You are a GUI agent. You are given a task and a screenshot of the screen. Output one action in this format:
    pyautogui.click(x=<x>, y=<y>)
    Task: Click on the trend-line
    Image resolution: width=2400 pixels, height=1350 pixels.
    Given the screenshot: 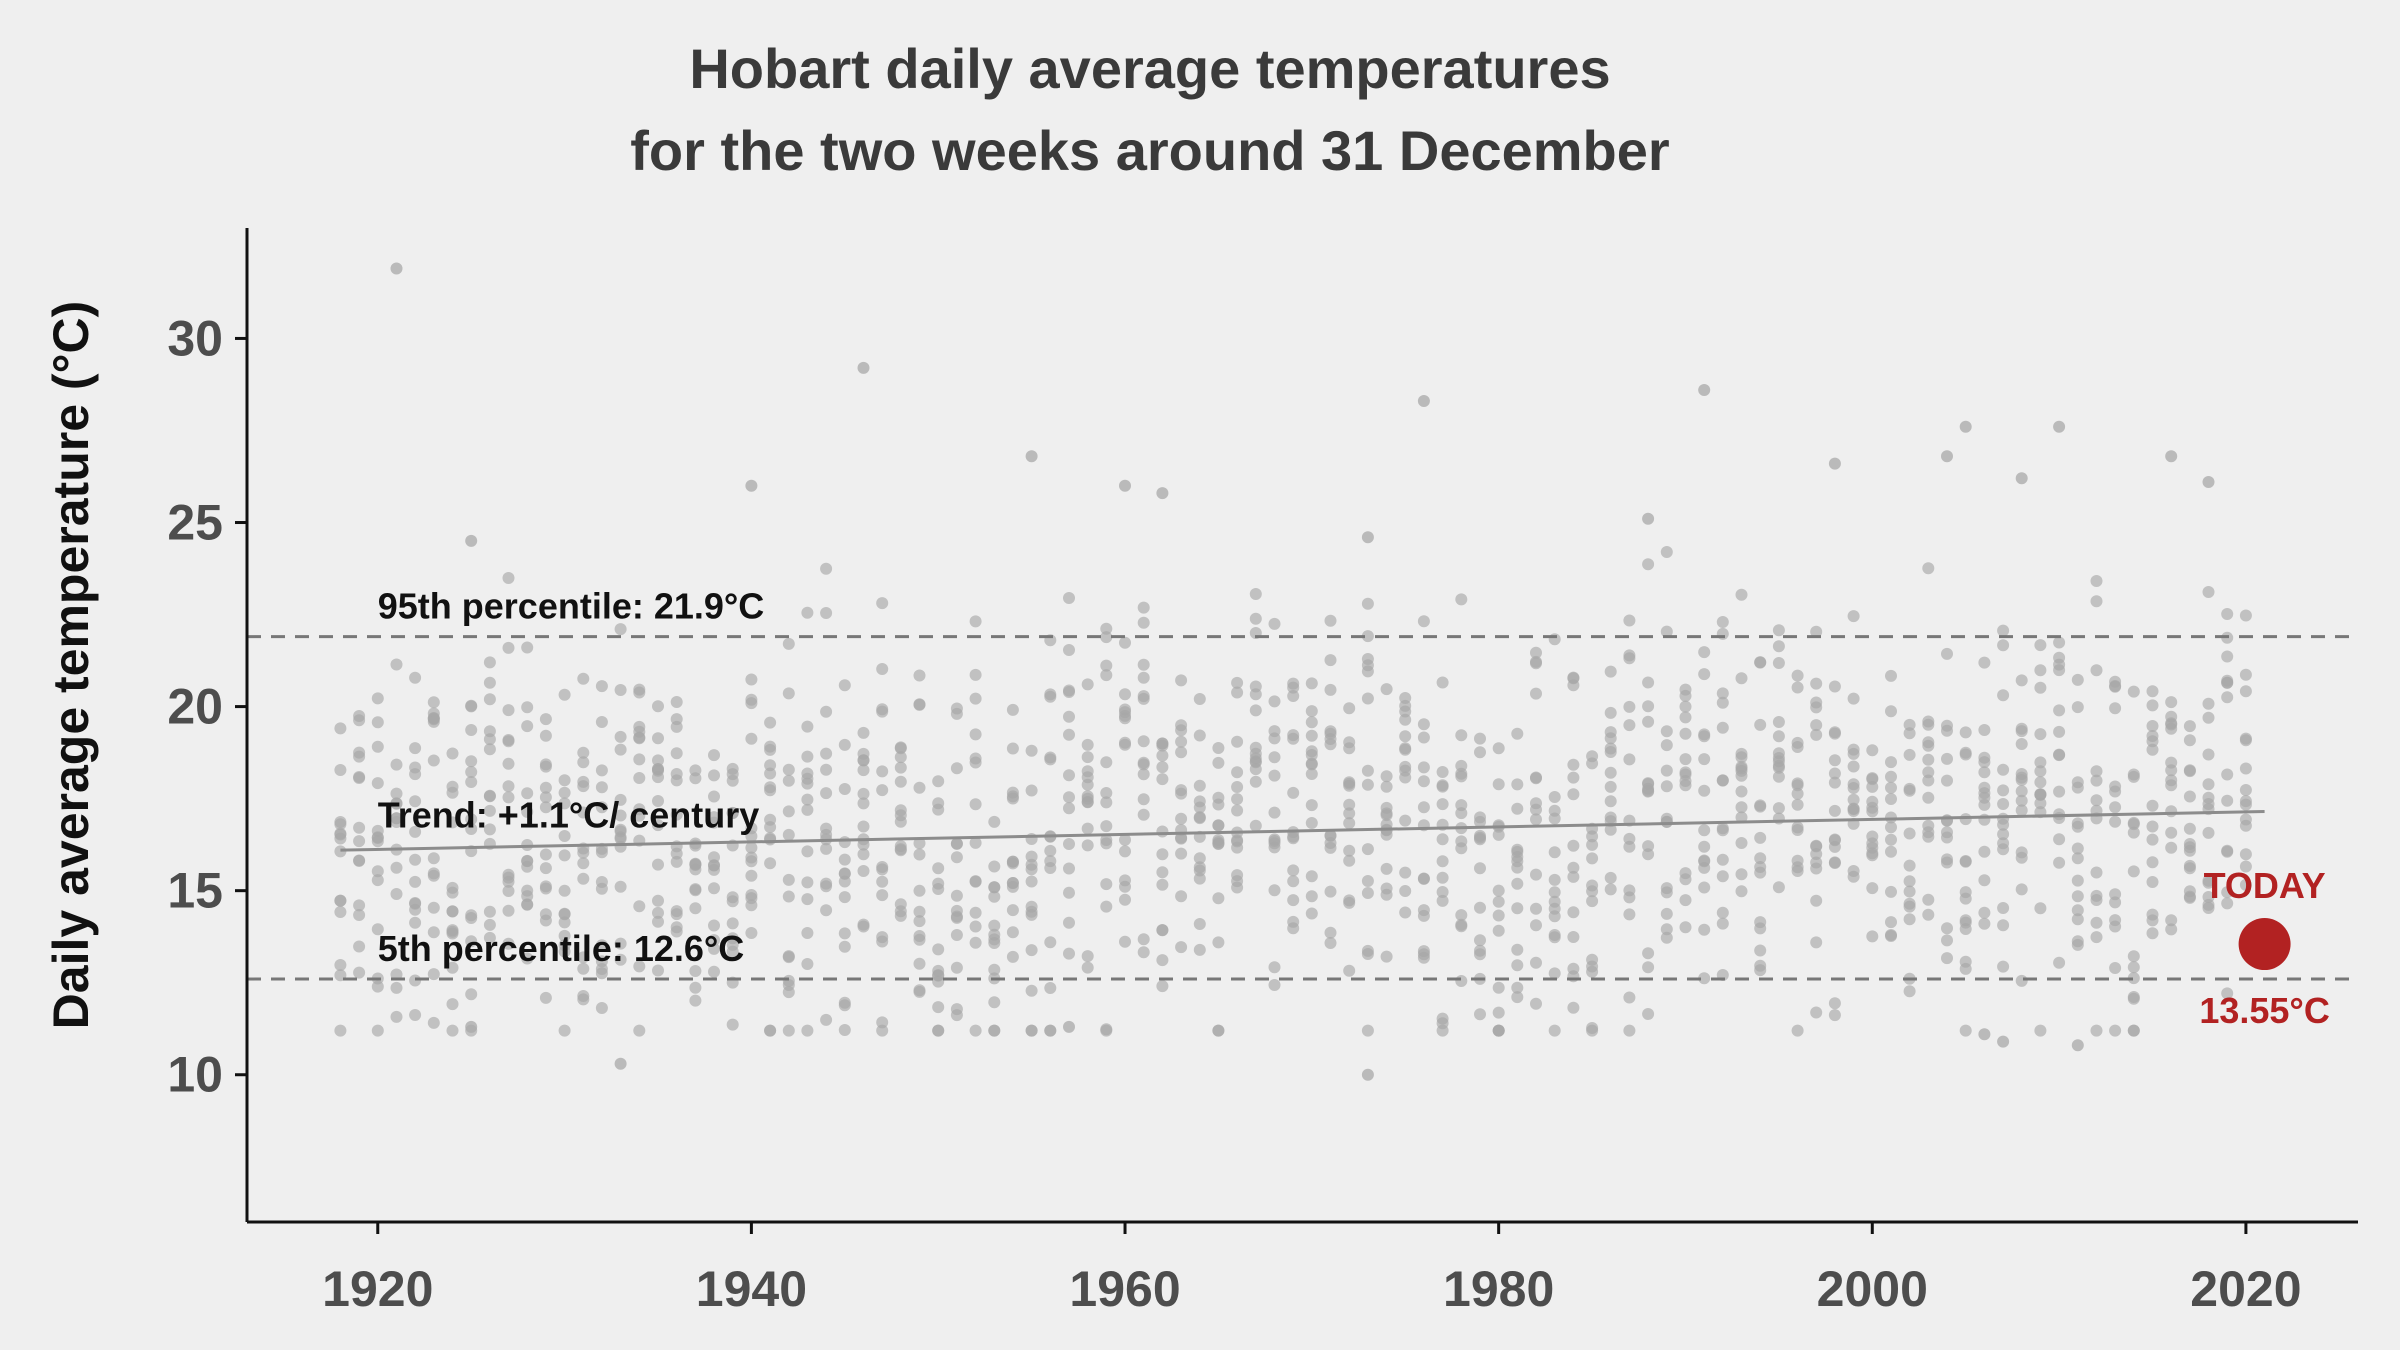 What is the action you would take?
    pyautogui.click(x=1302, y=831)
    